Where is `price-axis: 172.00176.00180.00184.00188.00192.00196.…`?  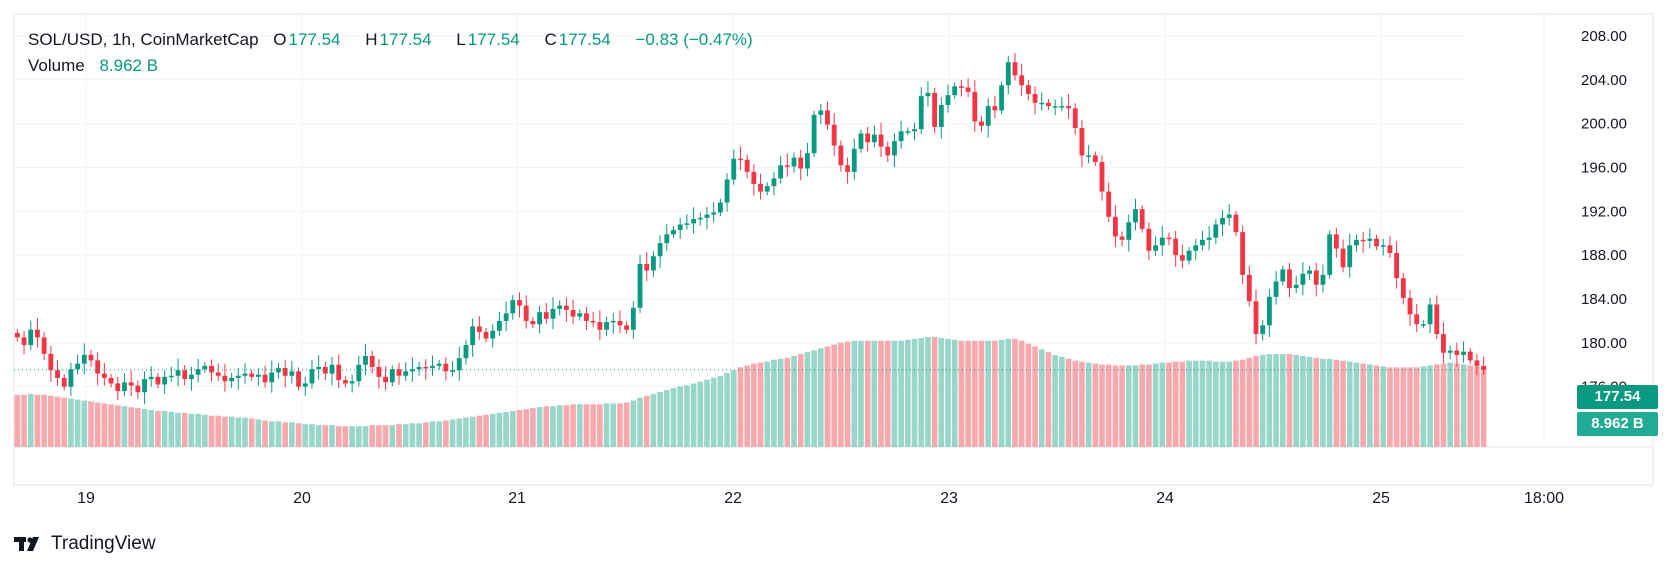
price-axis: 172.00176.00180.00184.00188.00192.00196.… is located at coordinates (1604, 234).